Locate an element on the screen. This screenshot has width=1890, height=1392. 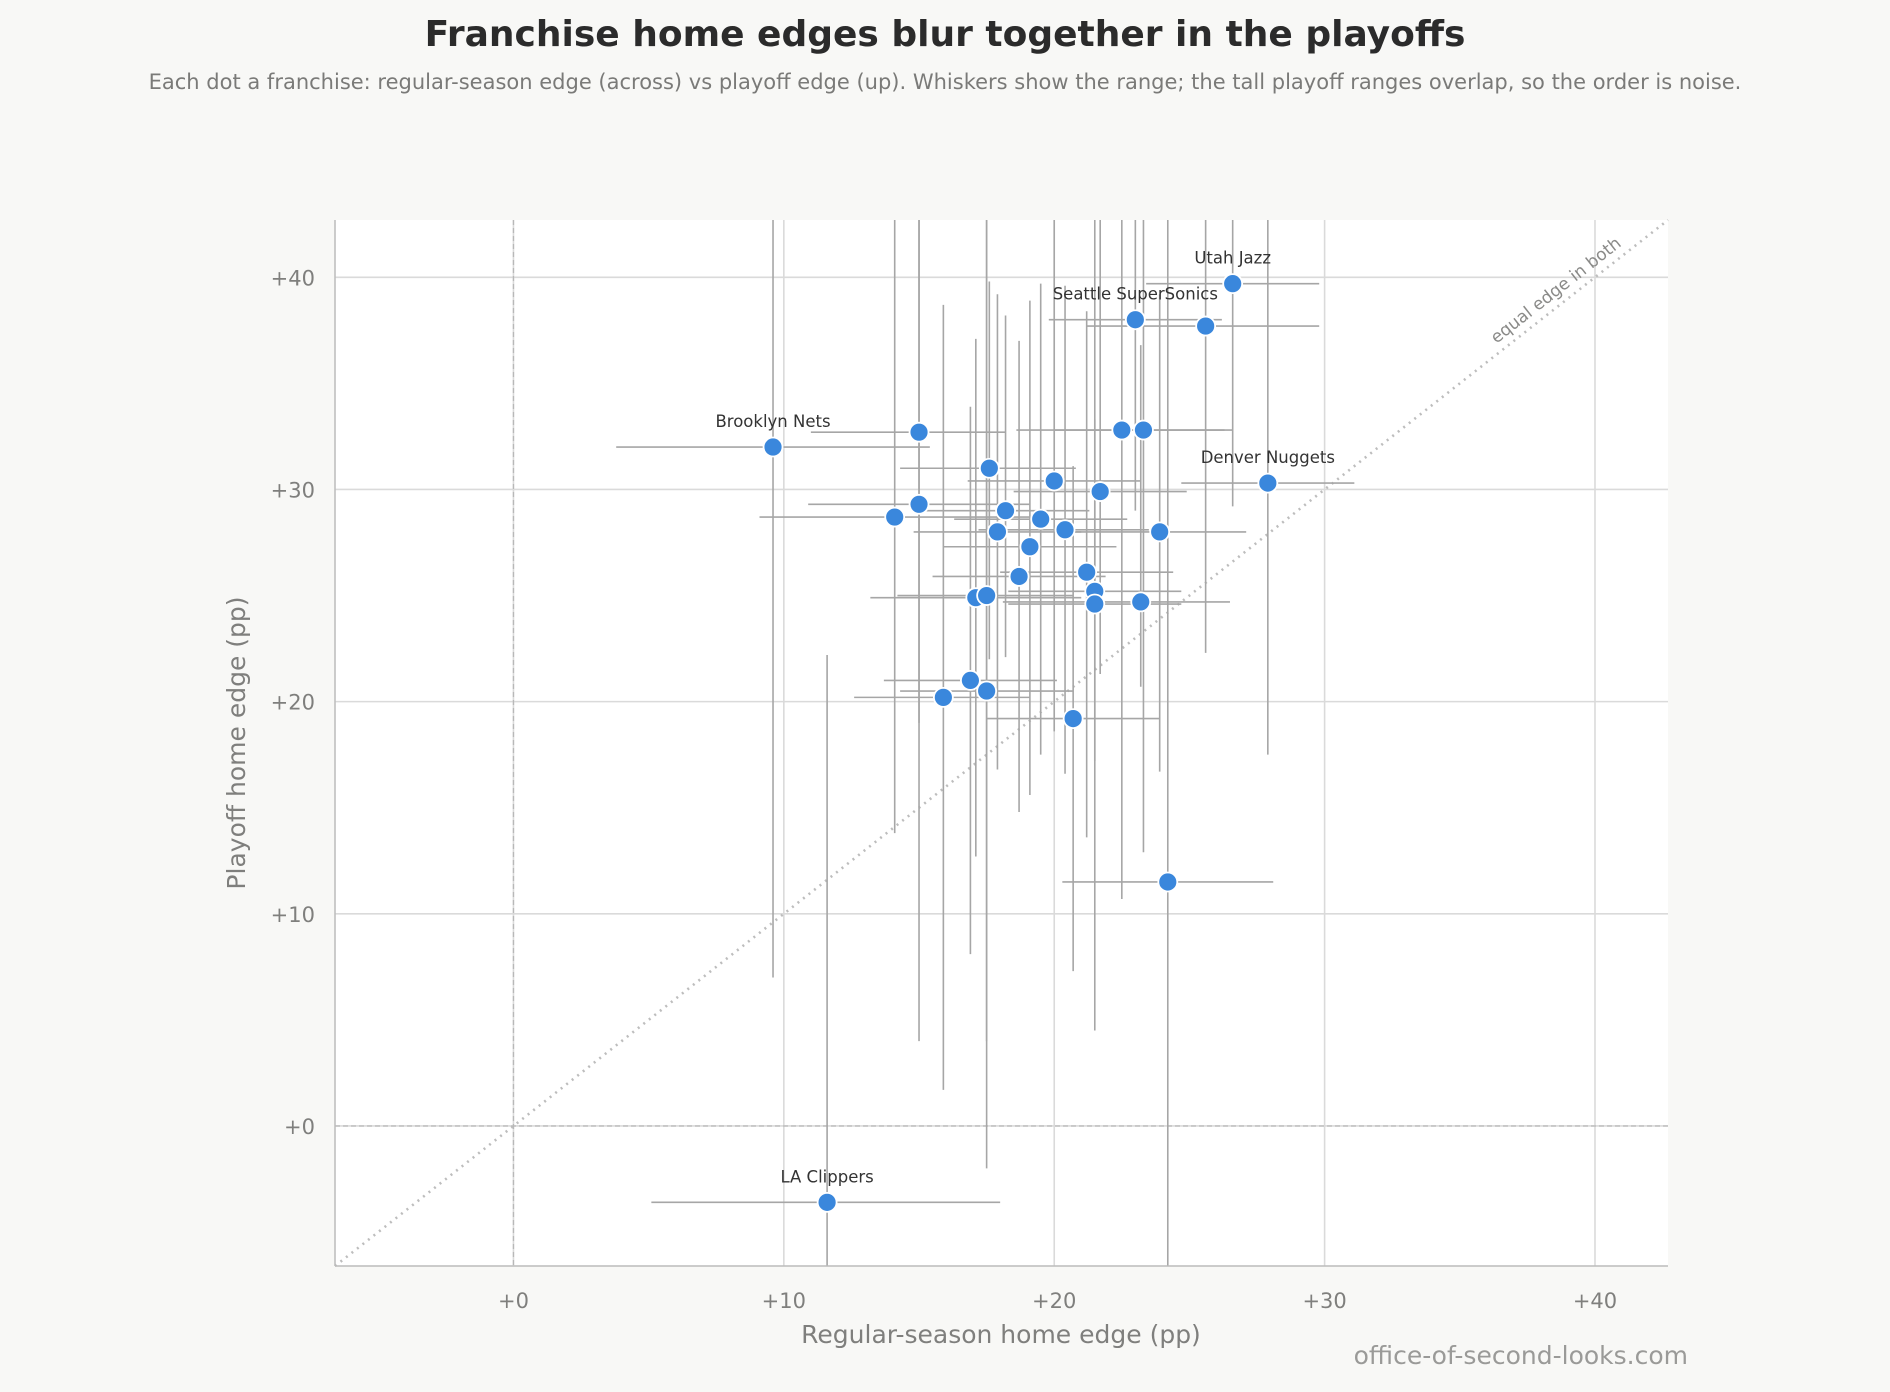
y-tick-label: +20 is located at coordinates (293, 703).